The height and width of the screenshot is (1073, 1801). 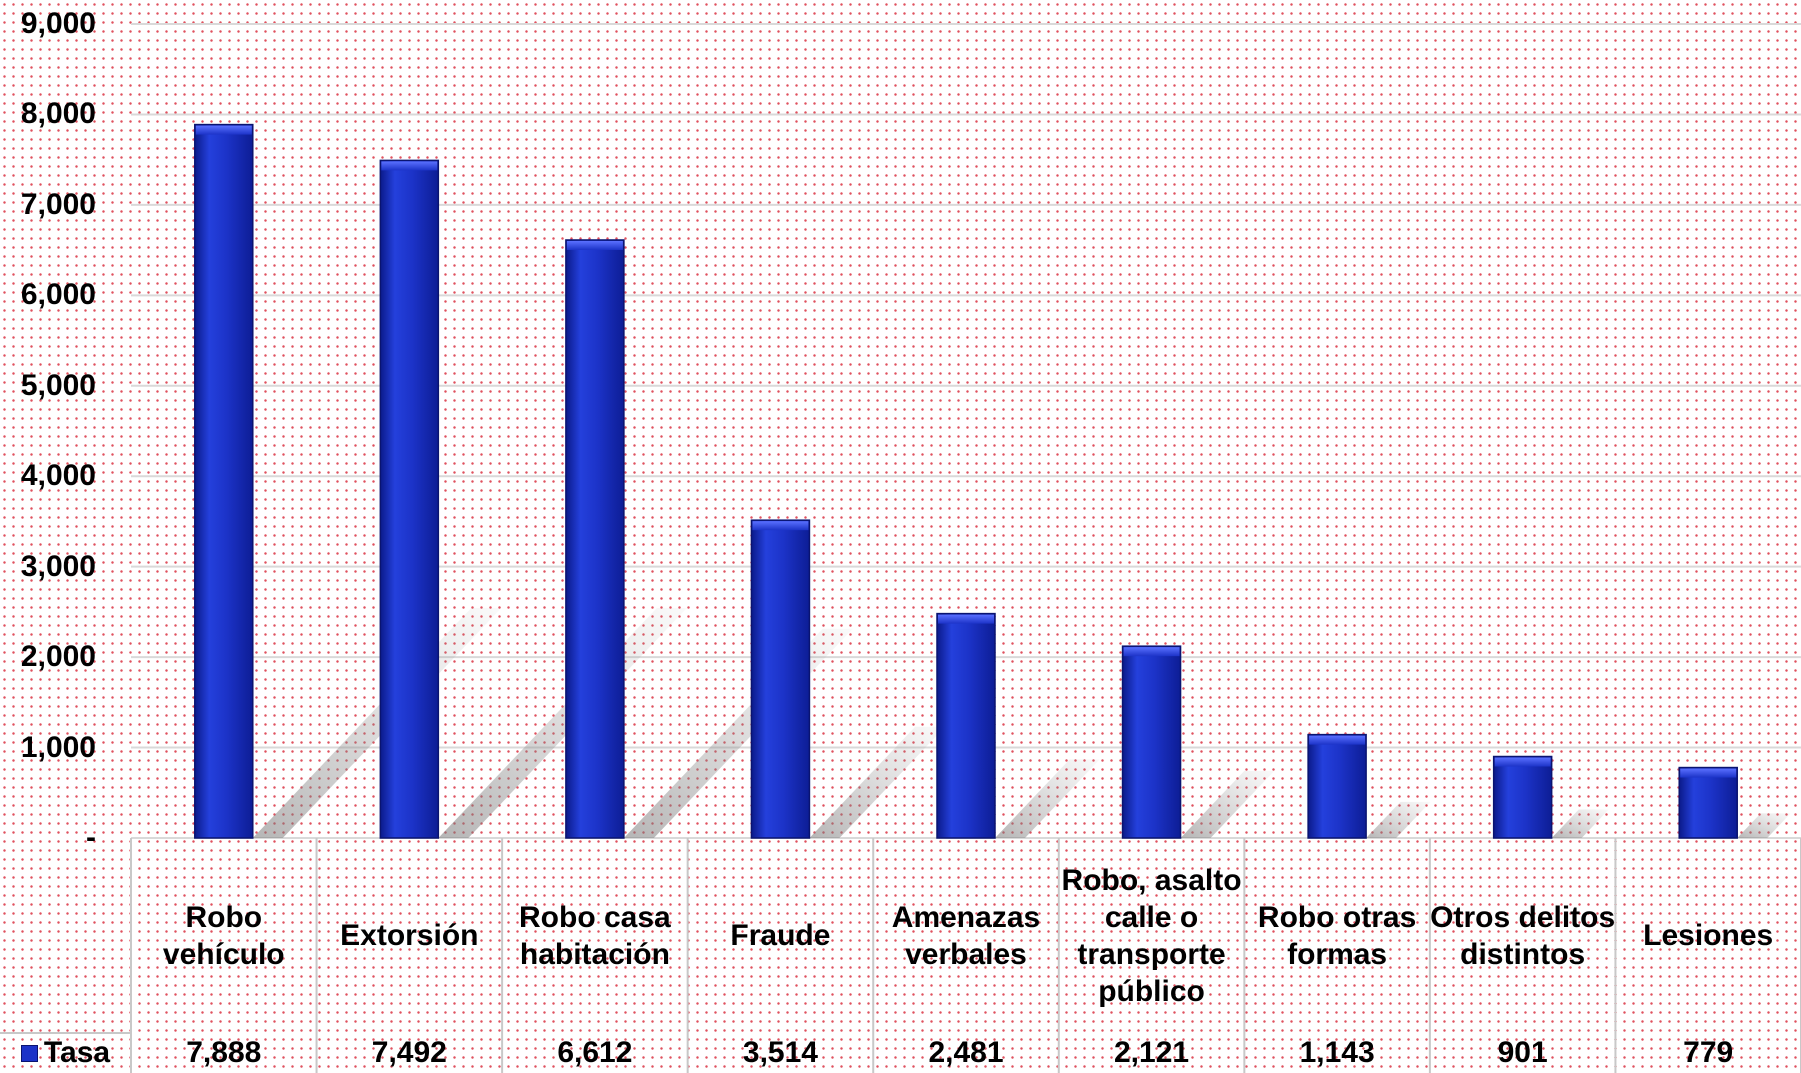 What do you see at coordinates (77, 1052) in the screenshot?
I see `legend-label: Tasa` at bounding box center [77, 1052].